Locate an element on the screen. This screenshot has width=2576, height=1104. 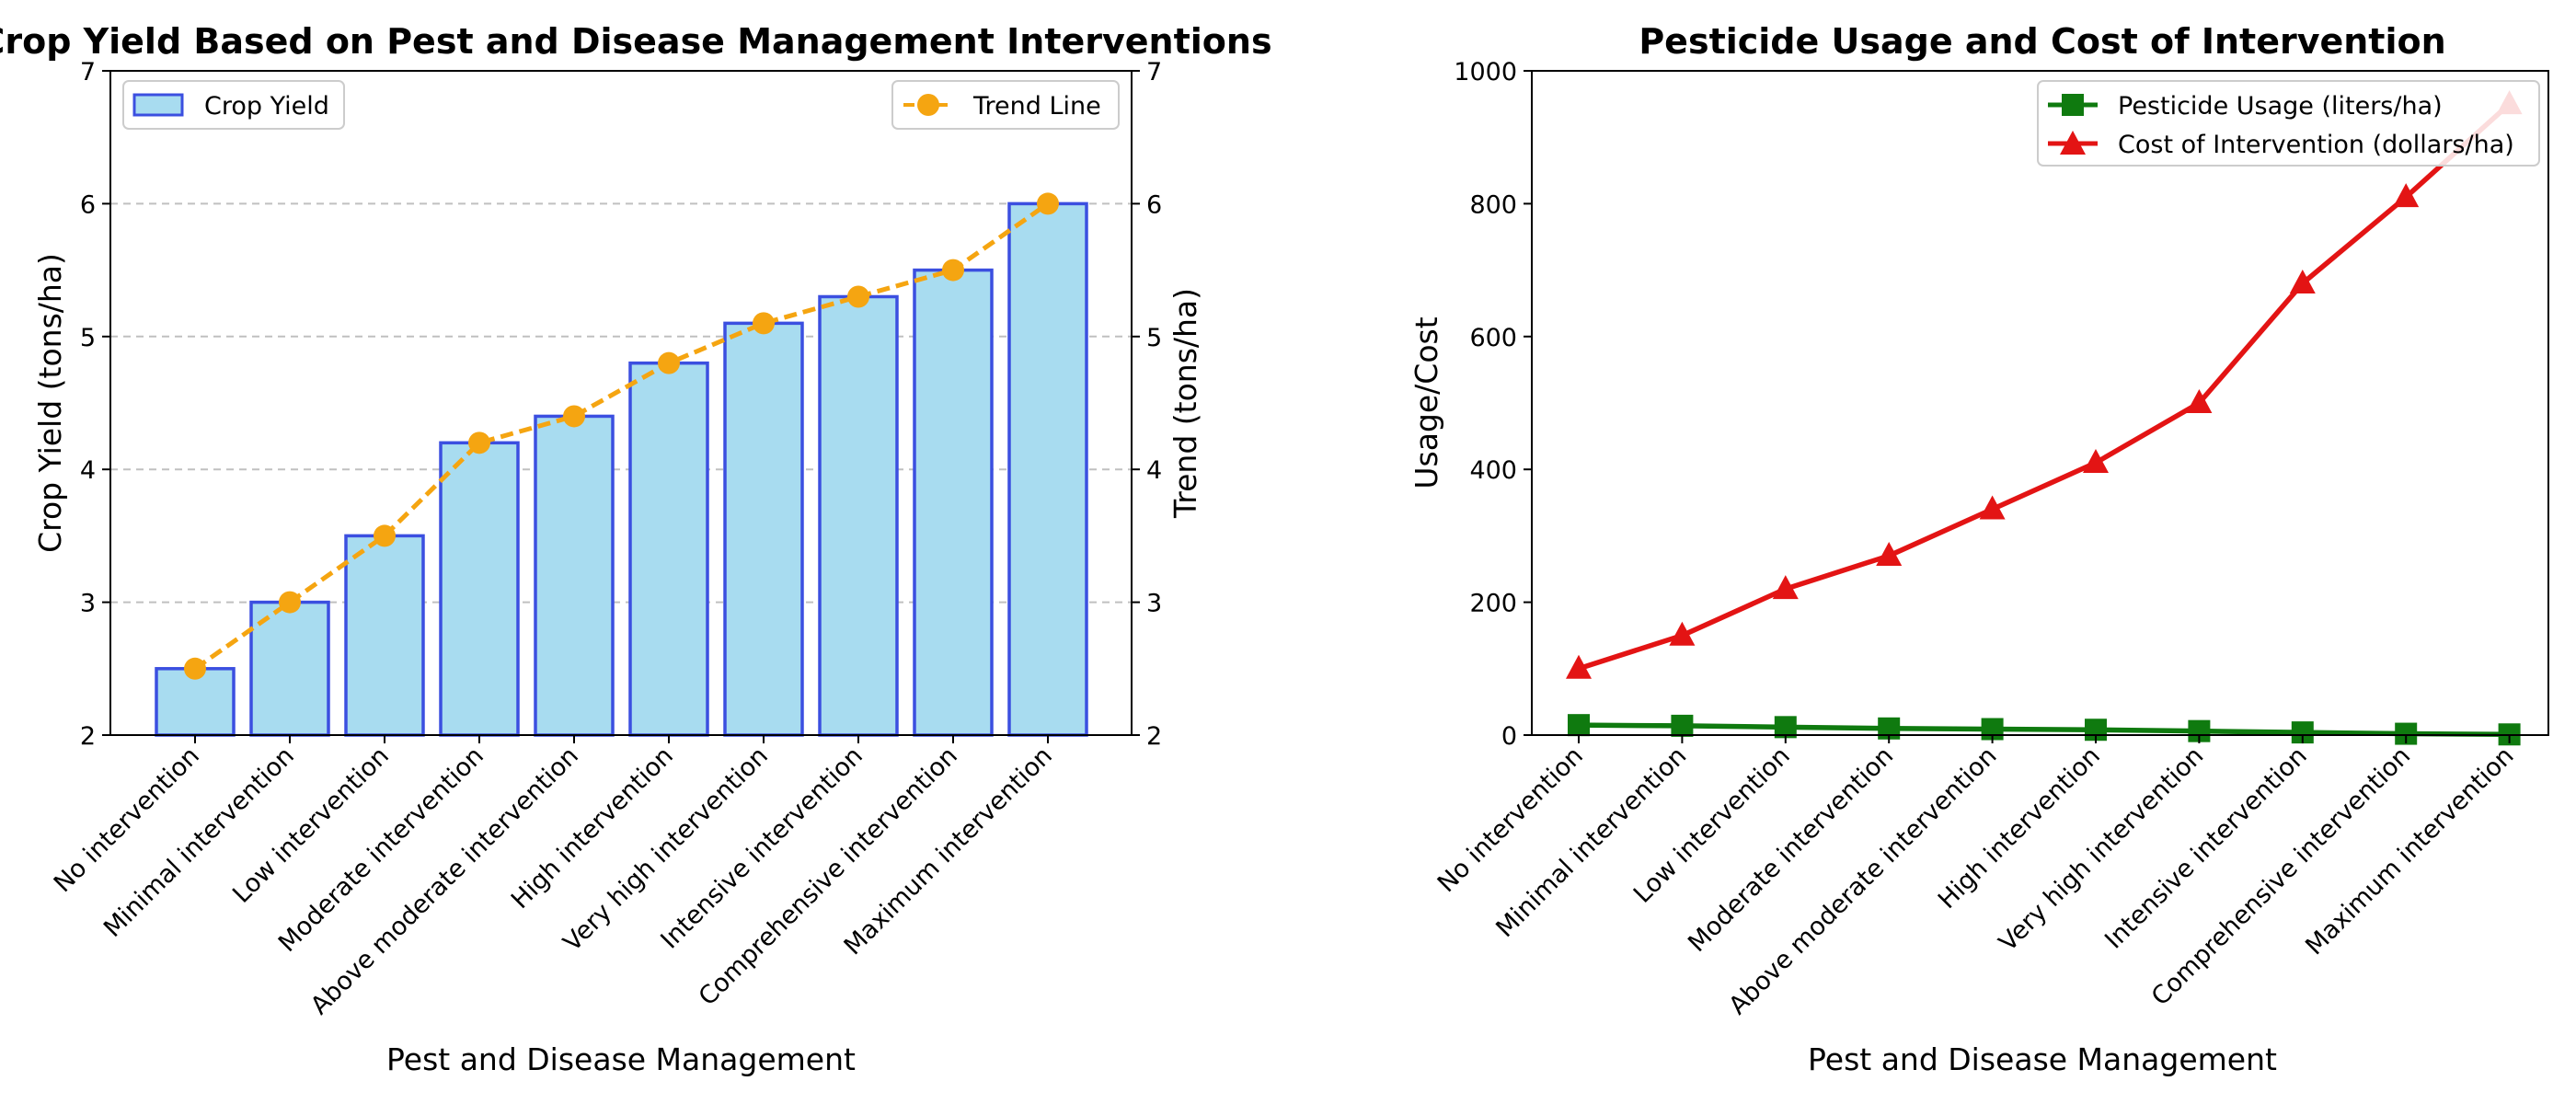
left-right-y-tick-label: 2 is located at coordinates (1154, 736).